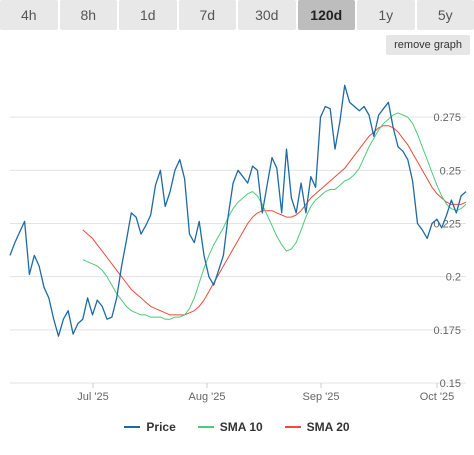 This screenshot has height=455, width=474. What do you see at coordinates (292, 427) in the screenshot?
I see `legend-sma20-swatch` at bounding box center [292, 427].